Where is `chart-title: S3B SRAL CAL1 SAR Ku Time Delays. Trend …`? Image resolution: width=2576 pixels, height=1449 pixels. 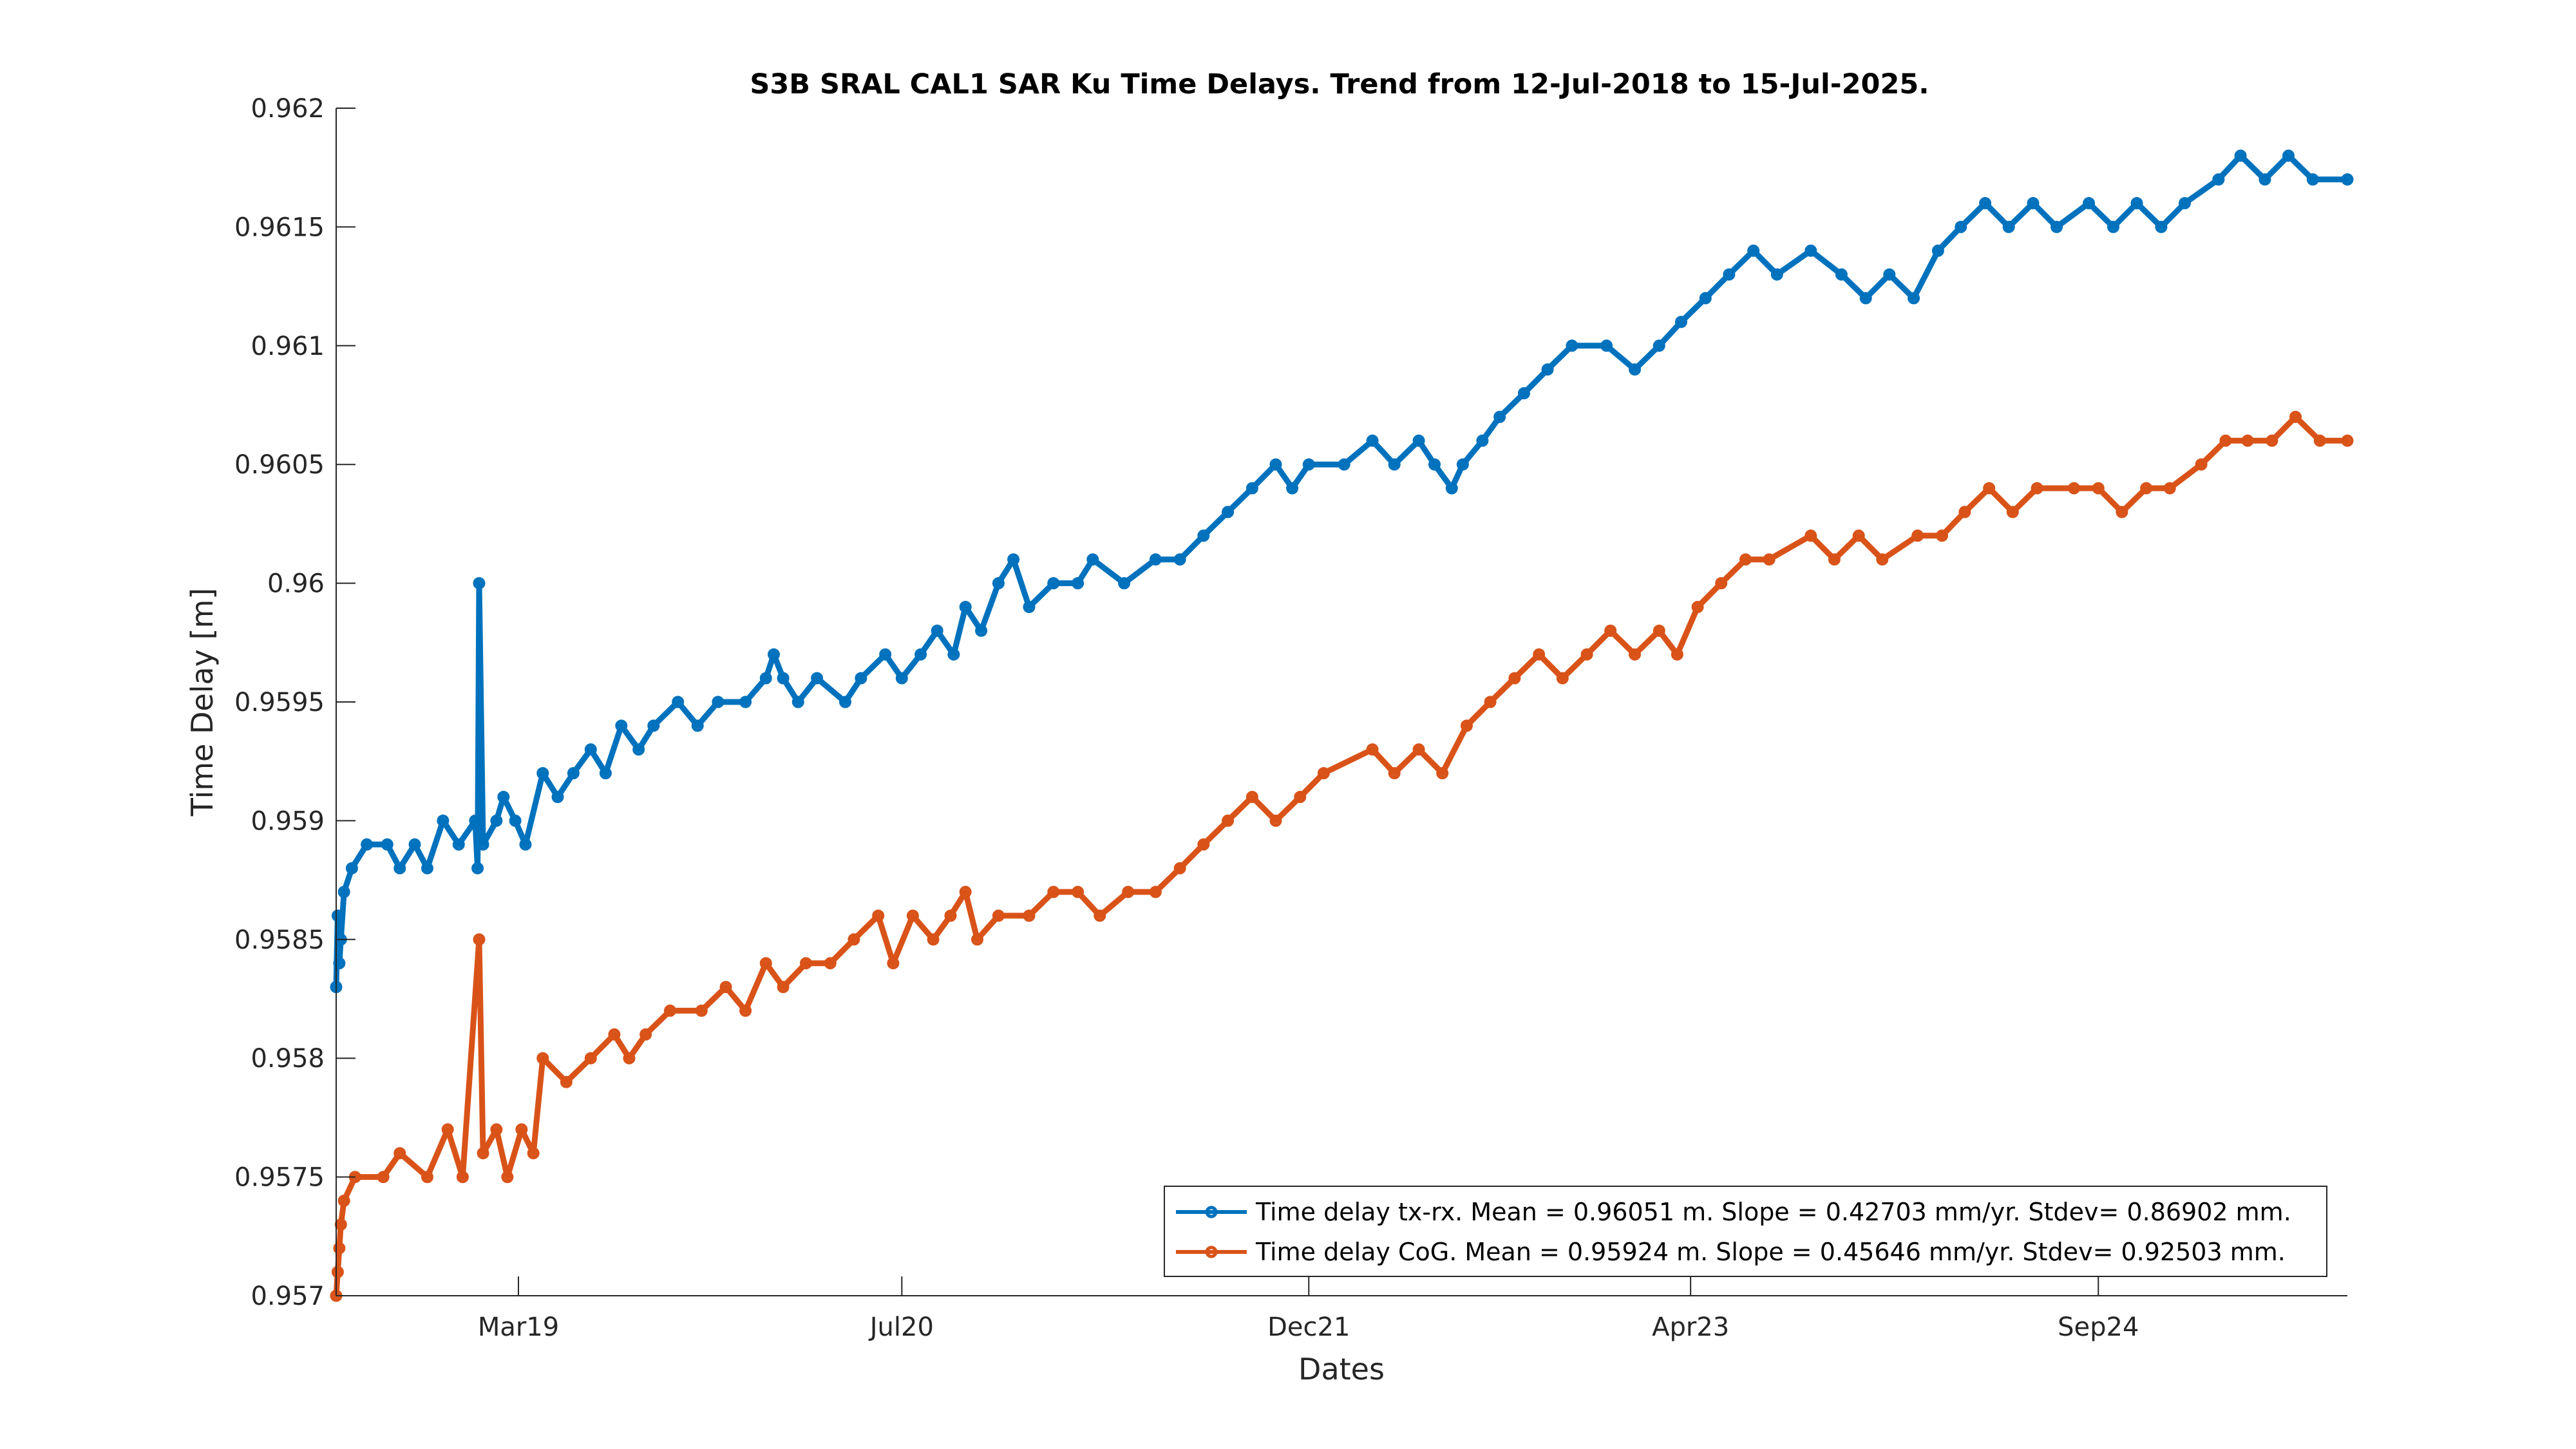
chart-title: S3B SRAL CAL1 SAR Ku Time Delays. Trend … is located at coordinates (1339, 84).